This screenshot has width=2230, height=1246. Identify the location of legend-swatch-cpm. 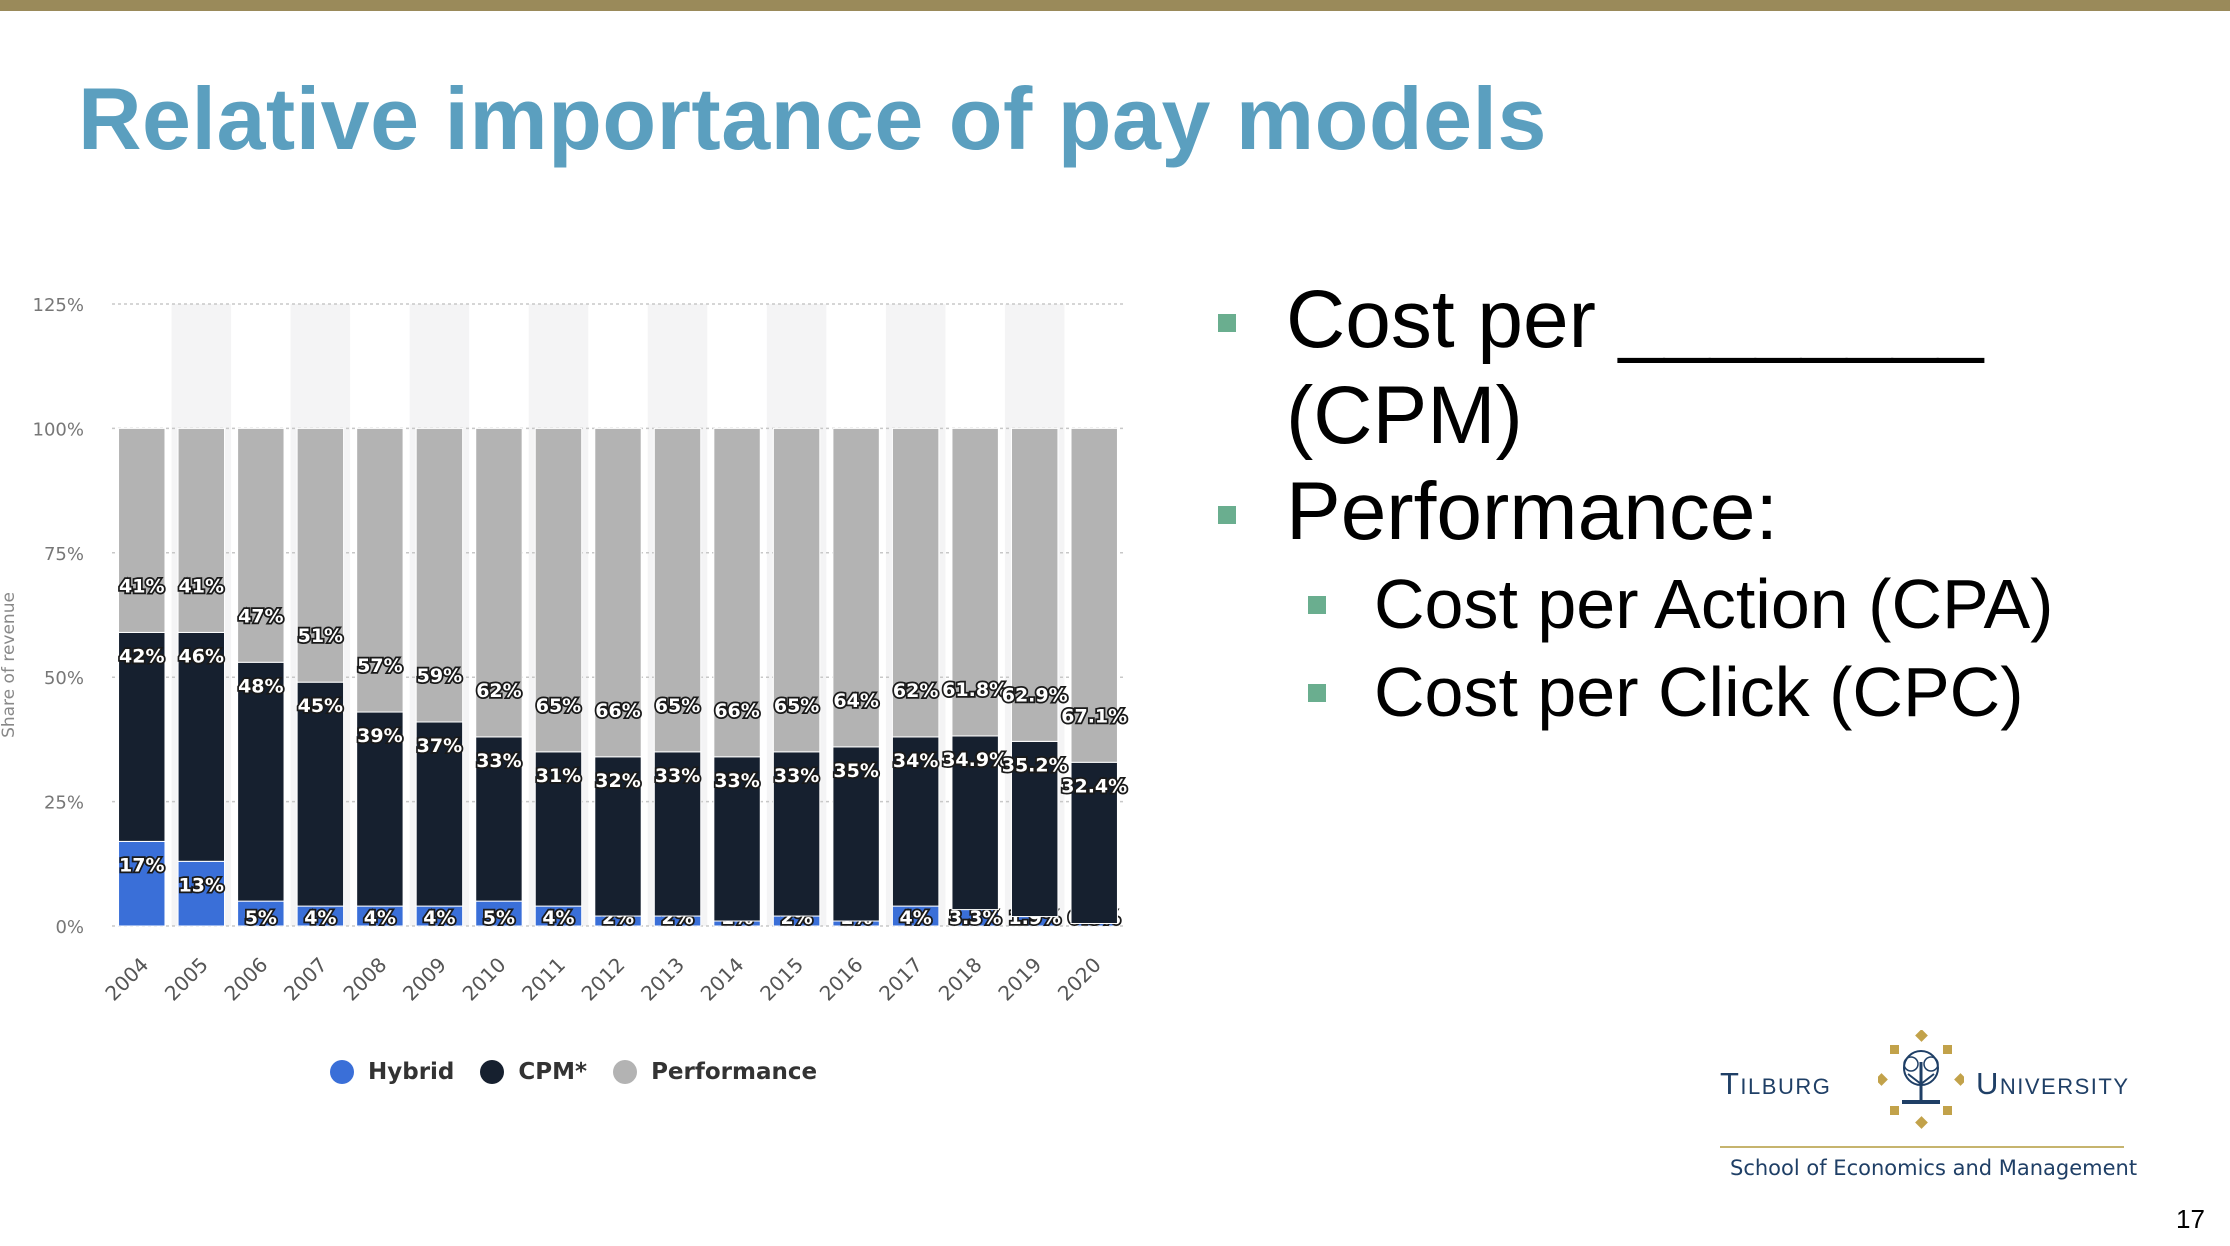
(492, 1072).